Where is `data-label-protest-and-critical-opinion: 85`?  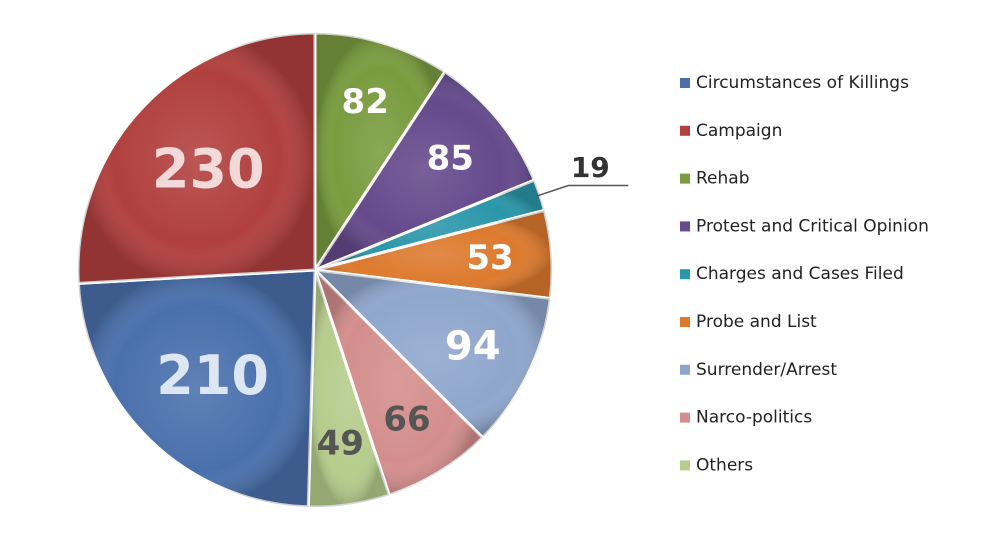
data-label-protest-and-critical-opinion: 85 is located at coordinates (450, 158).